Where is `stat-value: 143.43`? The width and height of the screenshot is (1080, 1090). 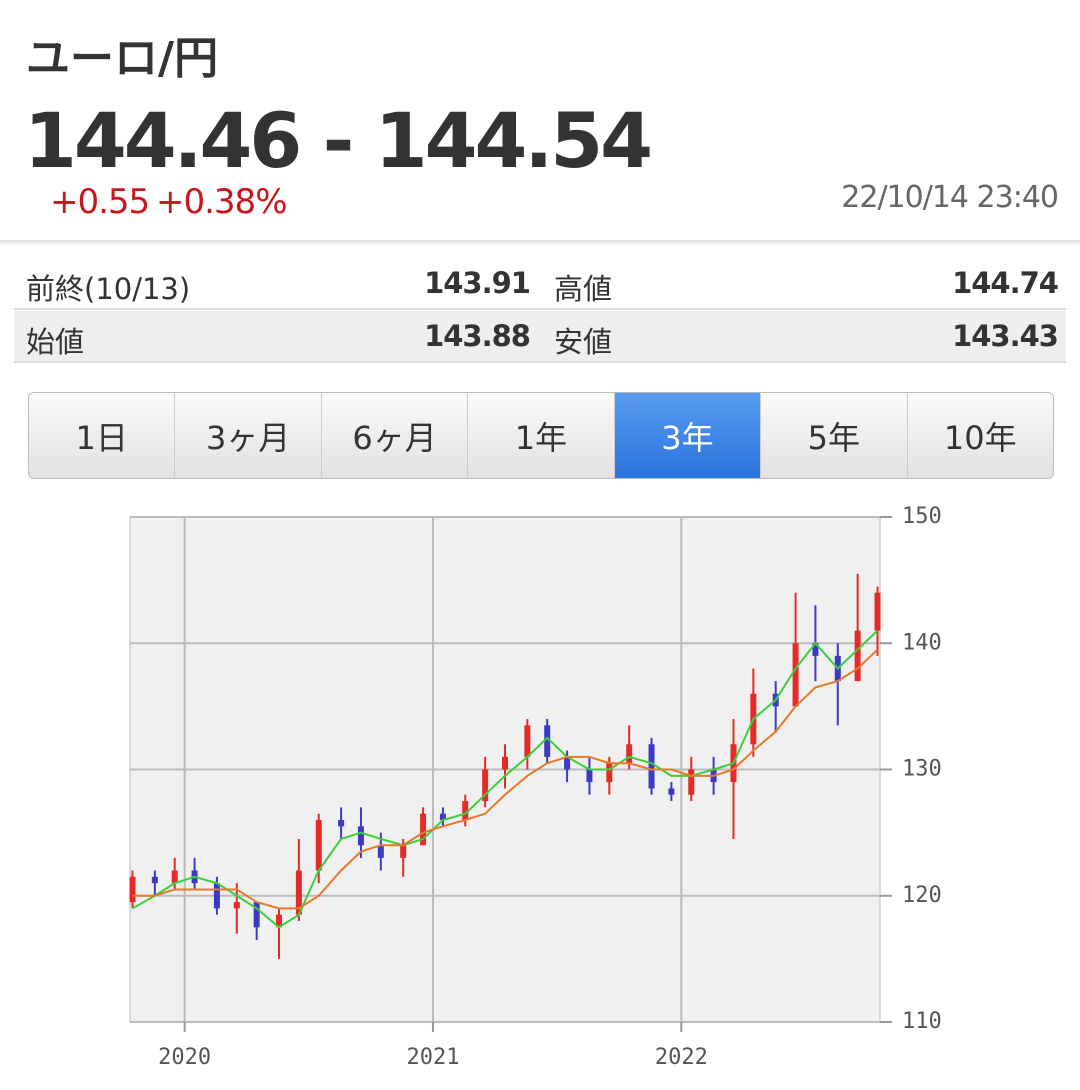 stat-value: 143.43 is located at coordinates (1005, 336).